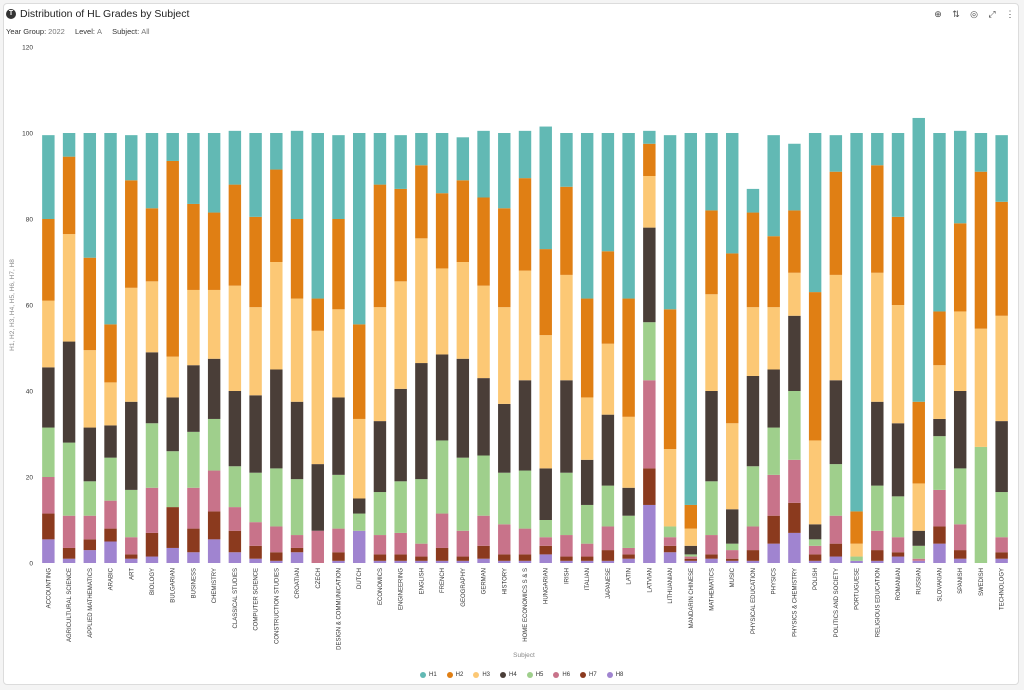  Describe the element at coordinates (992, 14) in the screenshot. I see `expand-icon: ⤢` at that location.